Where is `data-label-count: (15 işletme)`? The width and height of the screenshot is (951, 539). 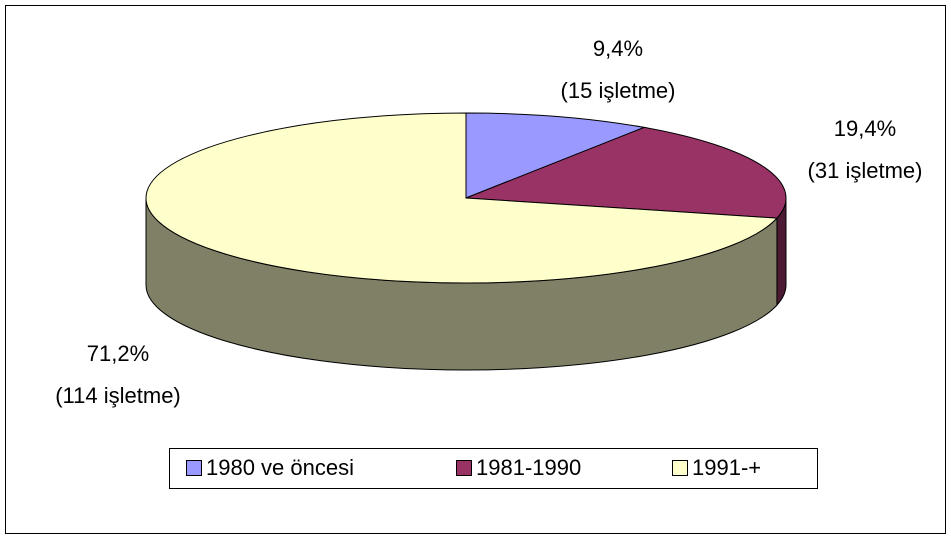 data-label-count: (15 işletme) is located at coordinates (618, 90).